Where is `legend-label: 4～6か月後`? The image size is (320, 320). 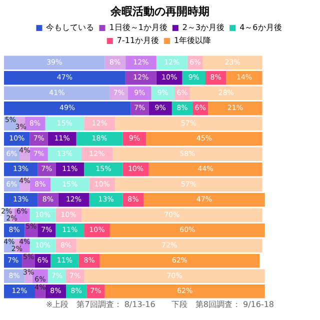 legend-label: 4～6か月後 is located at coordinates (261, 27).